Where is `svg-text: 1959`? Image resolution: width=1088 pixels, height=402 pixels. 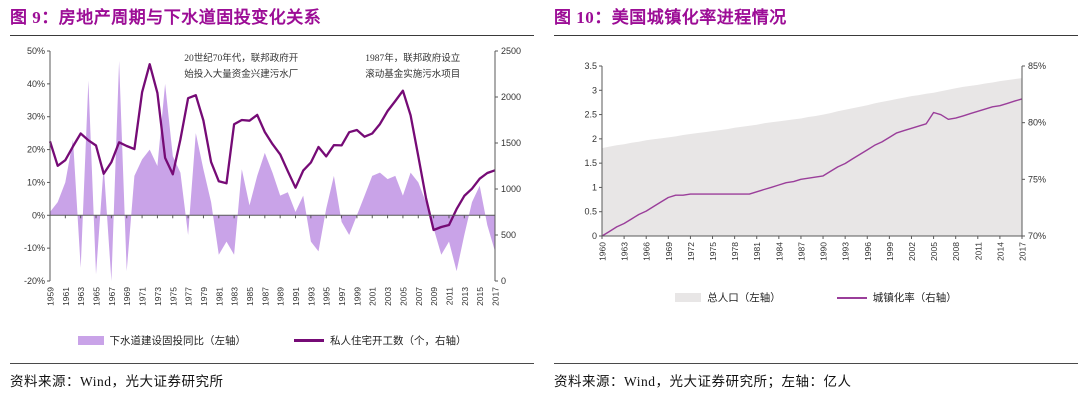 svg-text: 1959 is located at coordinates (51, 296).